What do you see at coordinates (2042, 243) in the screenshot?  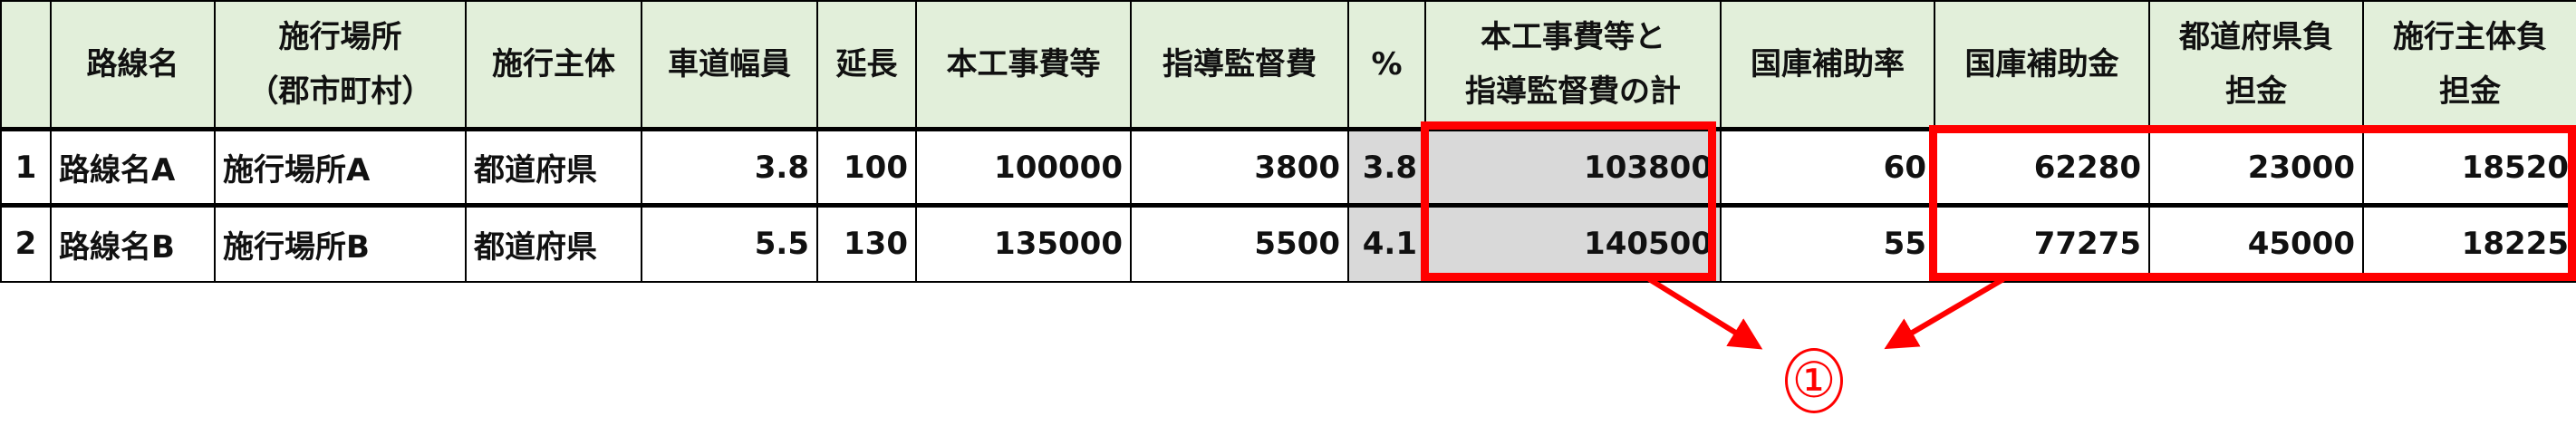 I see `cell-subsidy-amount: 77275` at bounding box center [2042, 243].